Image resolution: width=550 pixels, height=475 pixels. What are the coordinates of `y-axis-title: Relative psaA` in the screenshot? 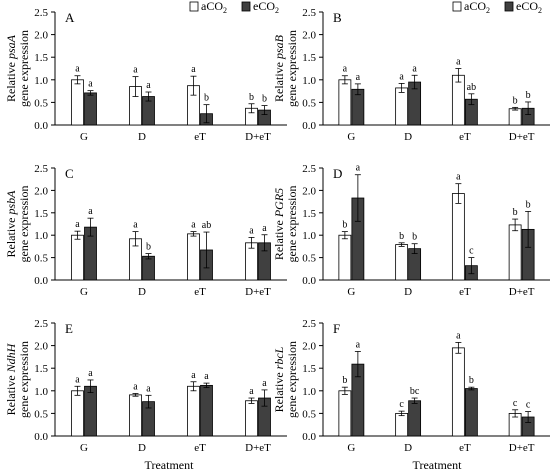 It's located at (11, 68).